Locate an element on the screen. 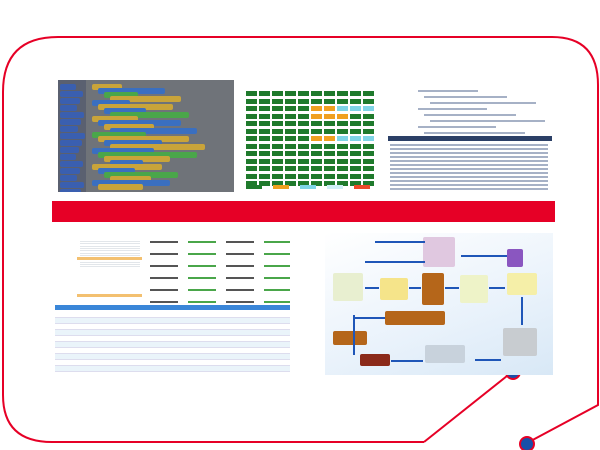 This screenshot has width=600, height=450. frame-connector is located at coordinates (468, 407).